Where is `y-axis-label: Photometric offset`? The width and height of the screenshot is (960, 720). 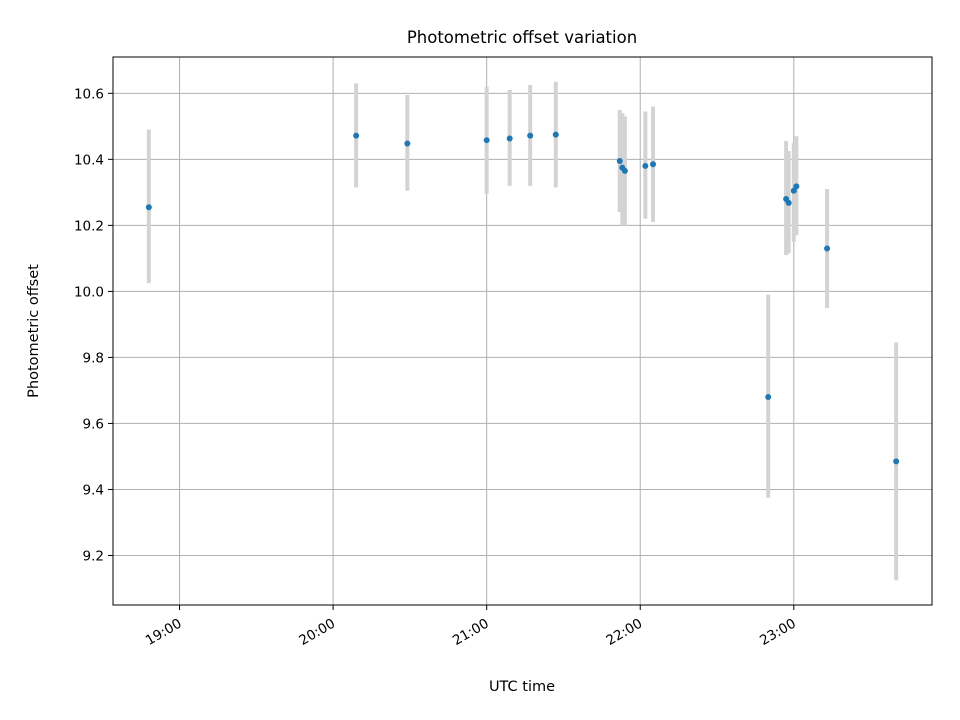 y-axis-label: Photometric offset is located at coordinates (34, 331).